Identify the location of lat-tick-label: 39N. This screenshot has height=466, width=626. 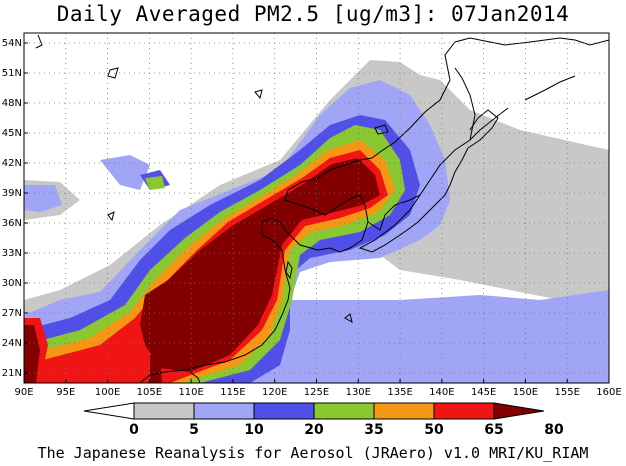
(12, 193).